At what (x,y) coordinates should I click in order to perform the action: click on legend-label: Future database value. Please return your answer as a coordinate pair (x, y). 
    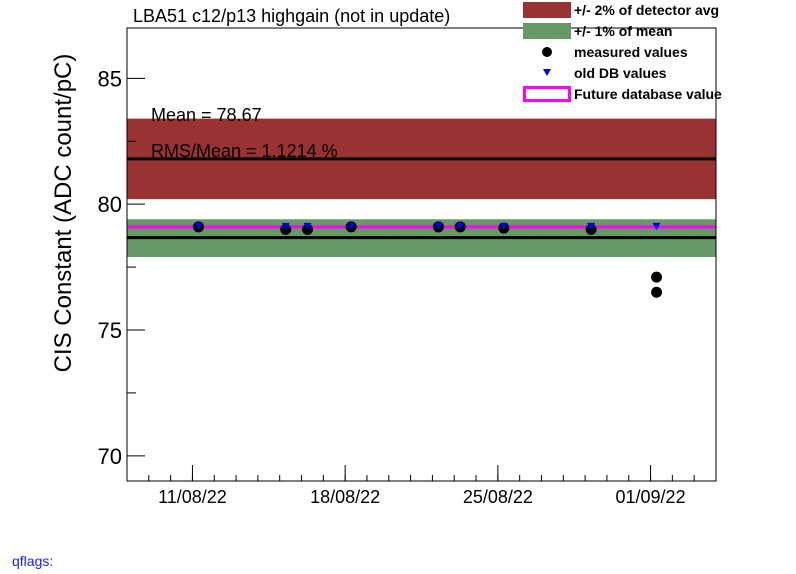
    Looking at the image, I should click on (648, 94).